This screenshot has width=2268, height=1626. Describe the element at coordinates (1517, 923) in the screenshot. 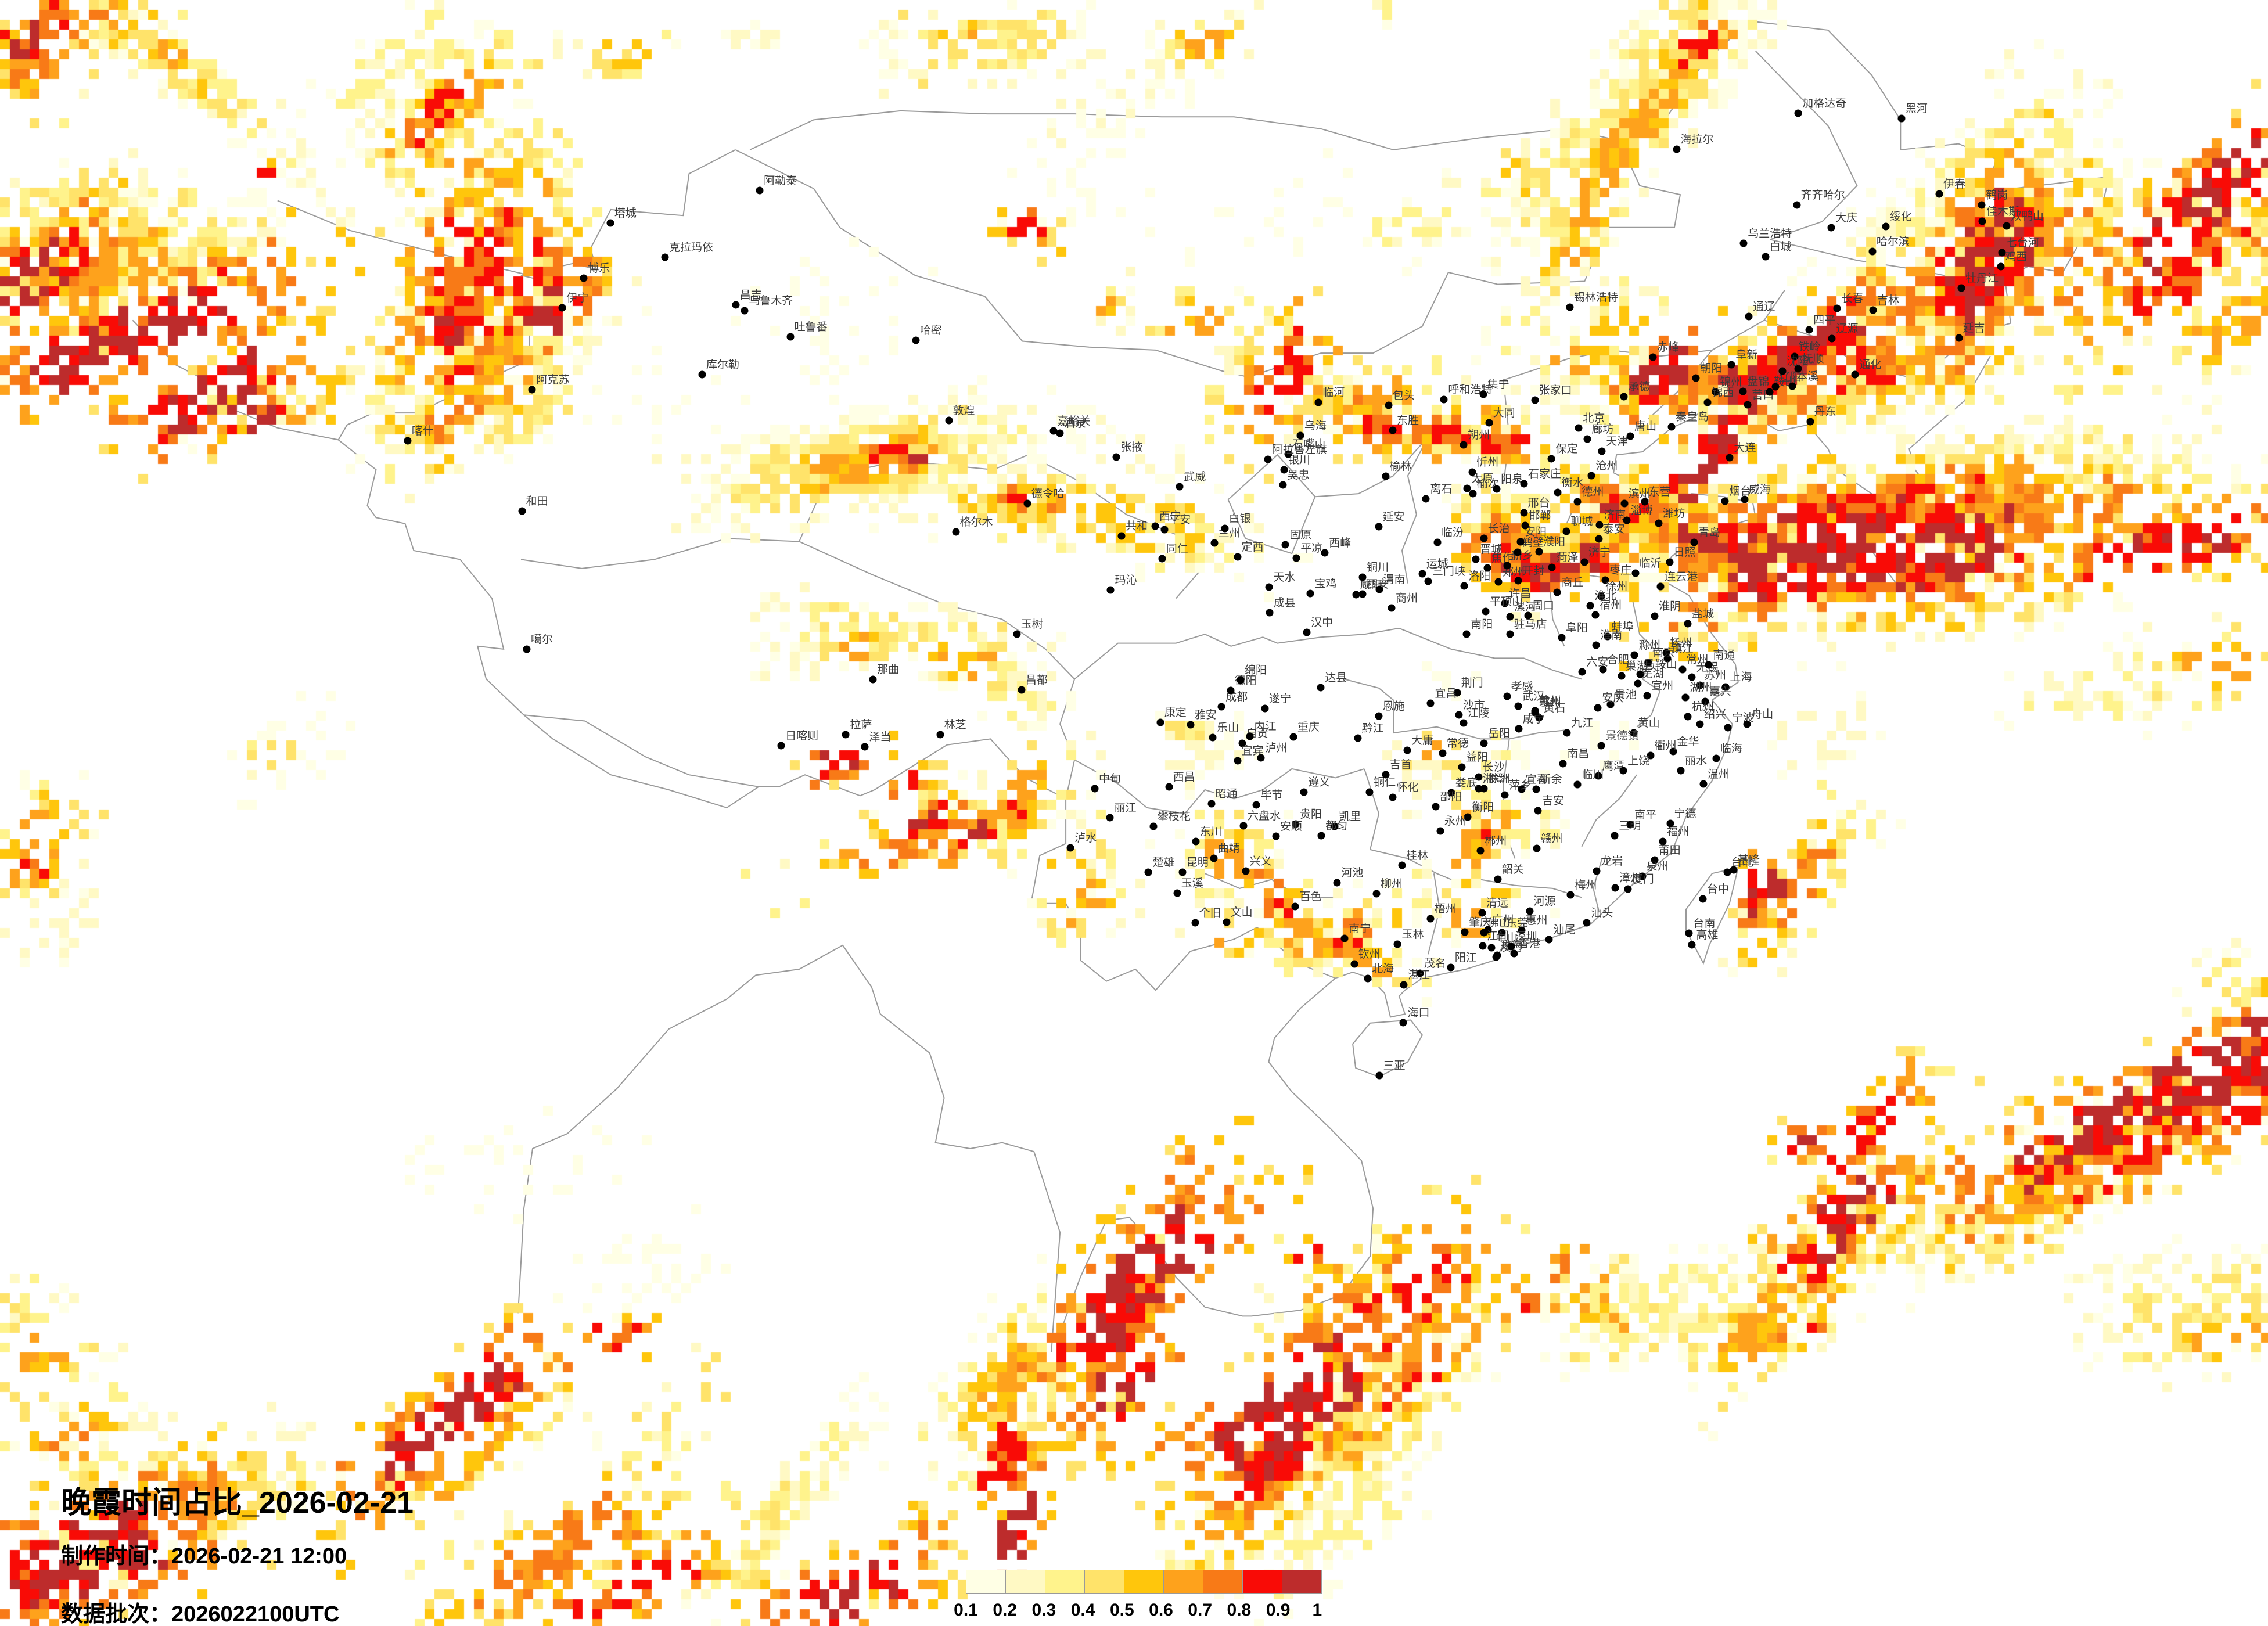

I see `city-label: 东莞` at that location.